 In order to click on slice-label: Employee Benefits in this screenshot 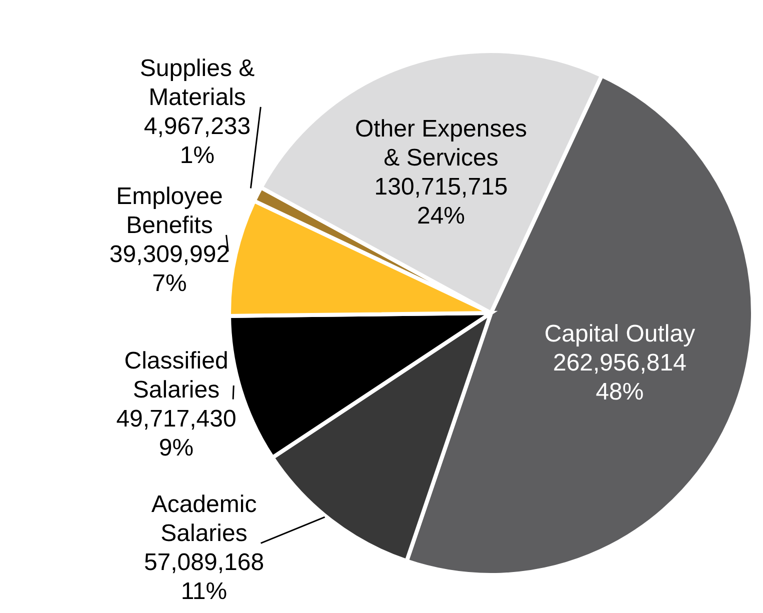, I will do `click(169, 210)`.